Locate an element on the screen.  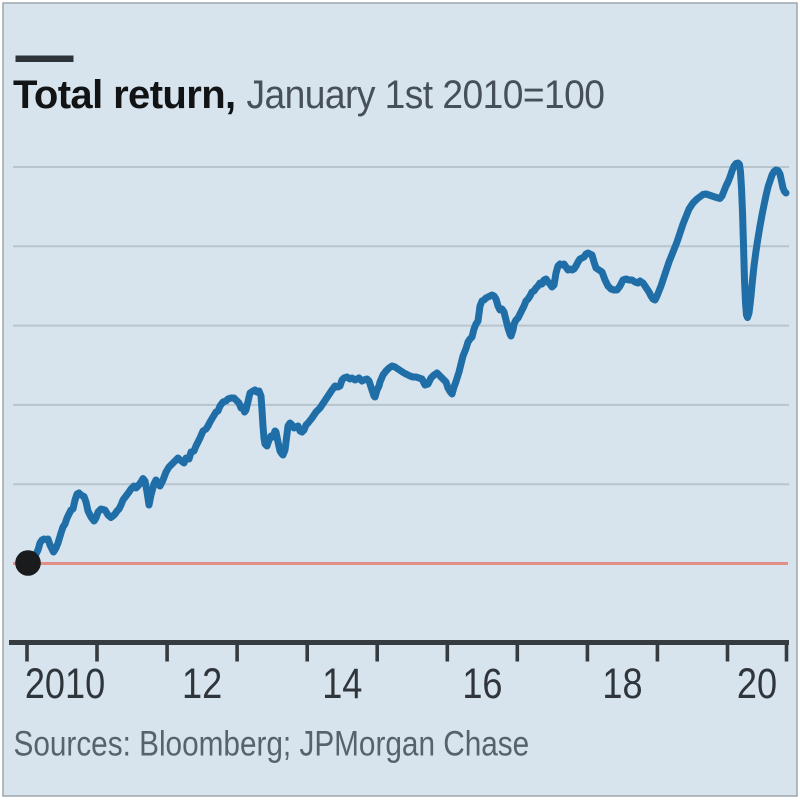
svg-text: 12 is located at coordinates (202, 684).